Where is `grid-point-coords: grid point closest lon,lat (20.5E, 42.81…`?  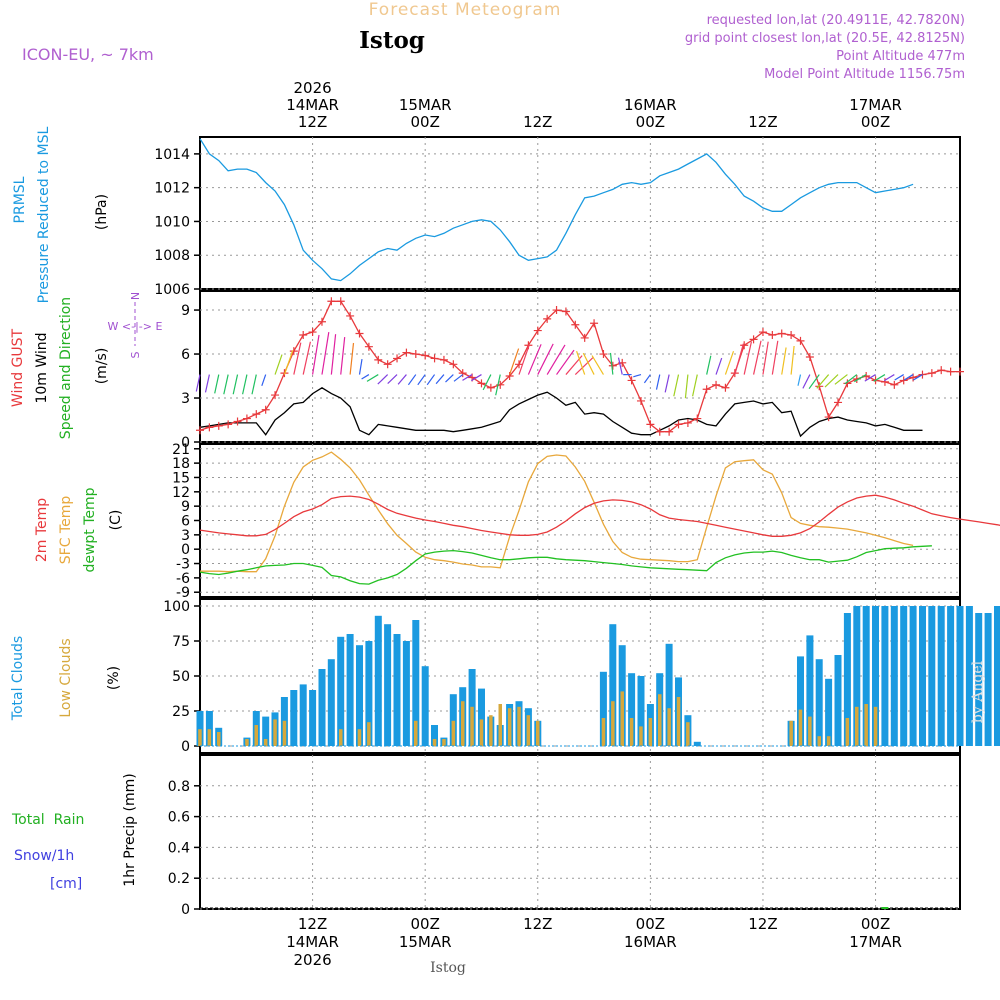 grid-point-coords: grid point closest lon,lat (20.5E, 42.81… is located at coordinates (825, 38).